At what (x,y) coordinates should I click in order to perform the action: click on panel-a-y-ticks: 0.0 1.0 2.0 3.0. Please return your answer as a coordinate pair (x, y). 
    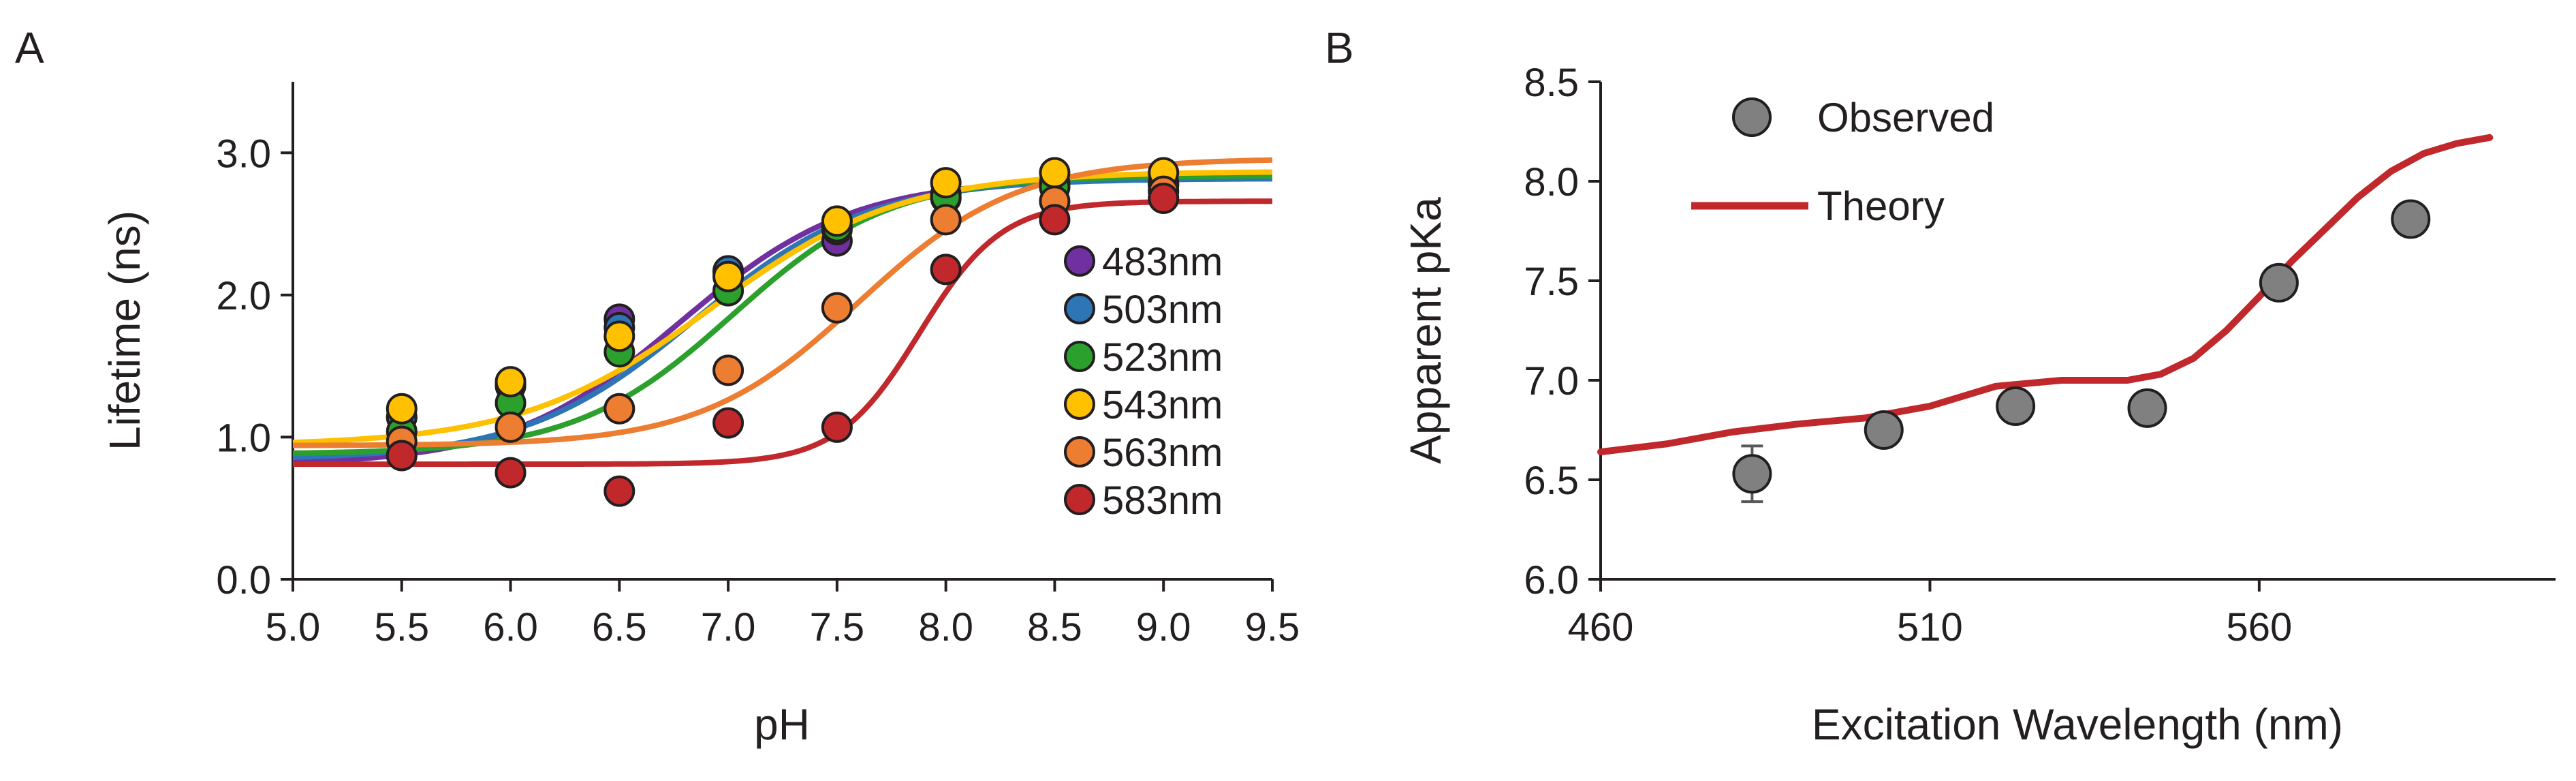
    Looking at the image, I should click on (254, 367).